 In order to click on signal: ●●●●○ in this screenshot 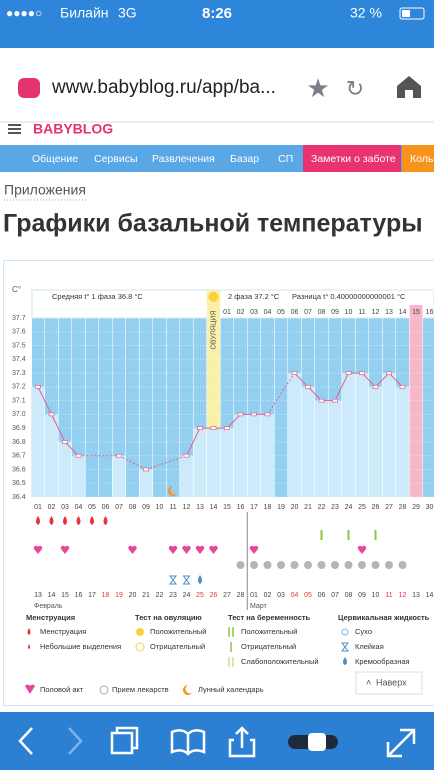, I will do `click(24, 13)`.